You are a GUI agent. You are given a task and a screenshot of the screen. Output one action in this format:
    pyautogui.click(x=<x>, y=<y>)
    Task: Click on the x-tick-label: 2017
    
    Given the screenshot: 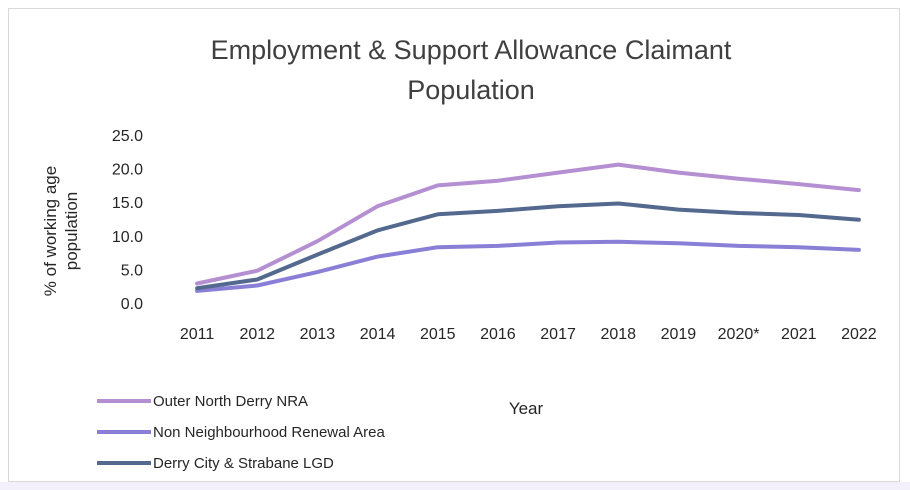 What is the action you would take?
    pyautogui.click(x=558, y=334)
    